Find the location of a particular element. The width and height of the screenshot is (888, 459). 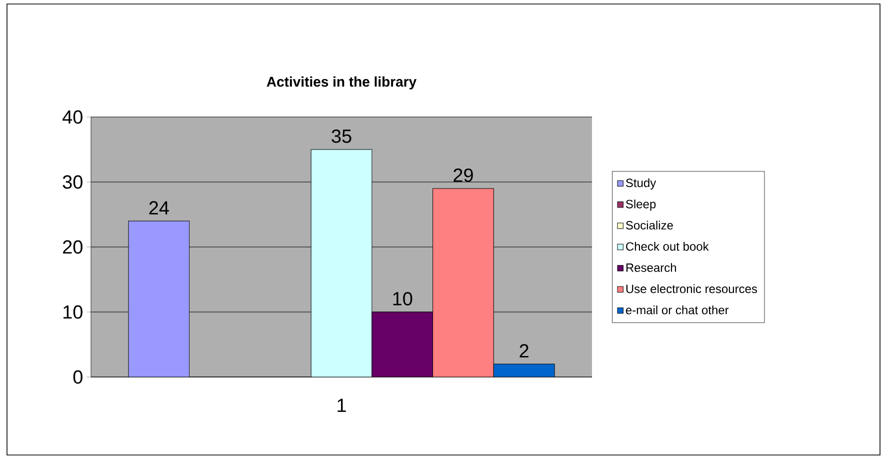

y-tick-label: 10 is located at coordinates (73, 312).